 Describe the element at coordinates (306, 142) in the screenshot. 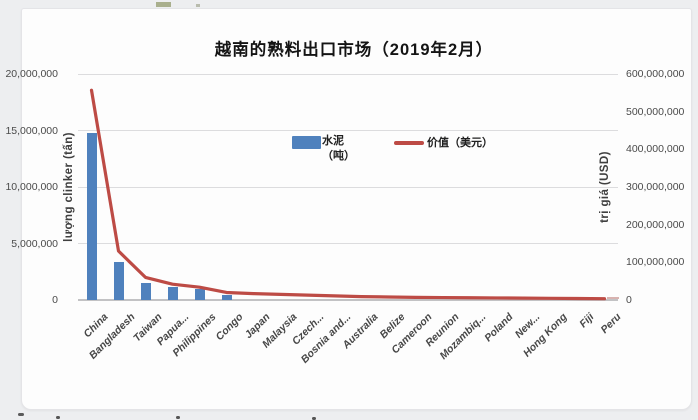

I see `legend-bar-swatch` at that location.